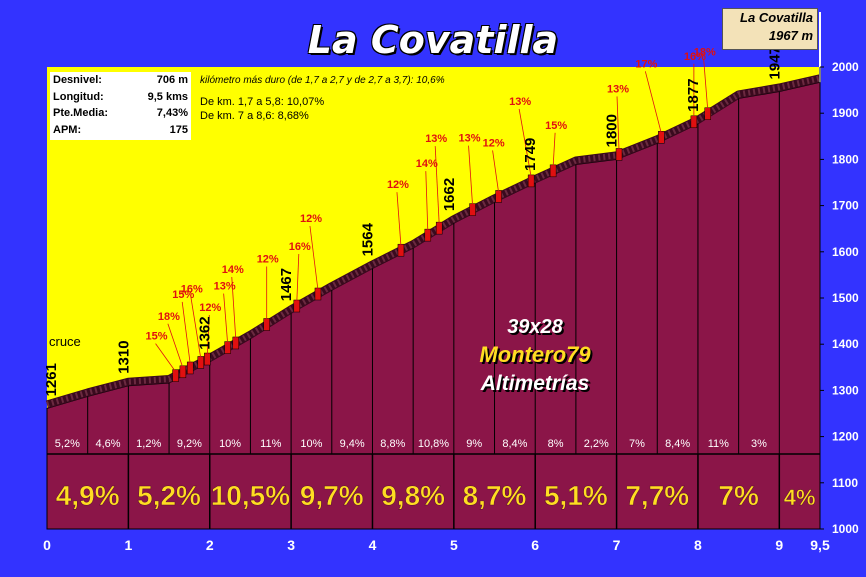  Describe the element at coordinates (65, 341) in the screenshot. I see `start-label: cruce` at that location.